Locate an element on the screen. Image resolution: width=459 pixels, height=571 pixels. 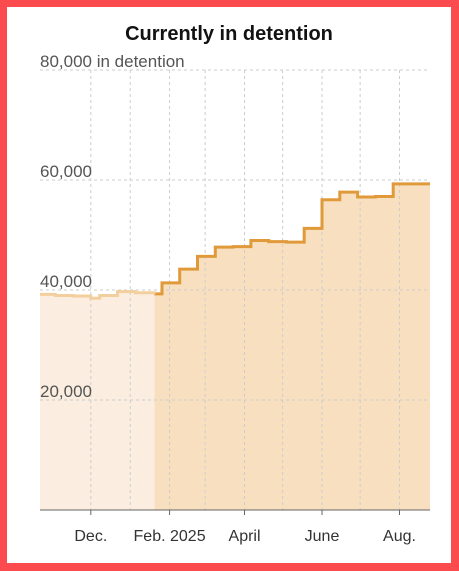
y-tick-label-3: 20,000 is located at coordinates (66, 391).